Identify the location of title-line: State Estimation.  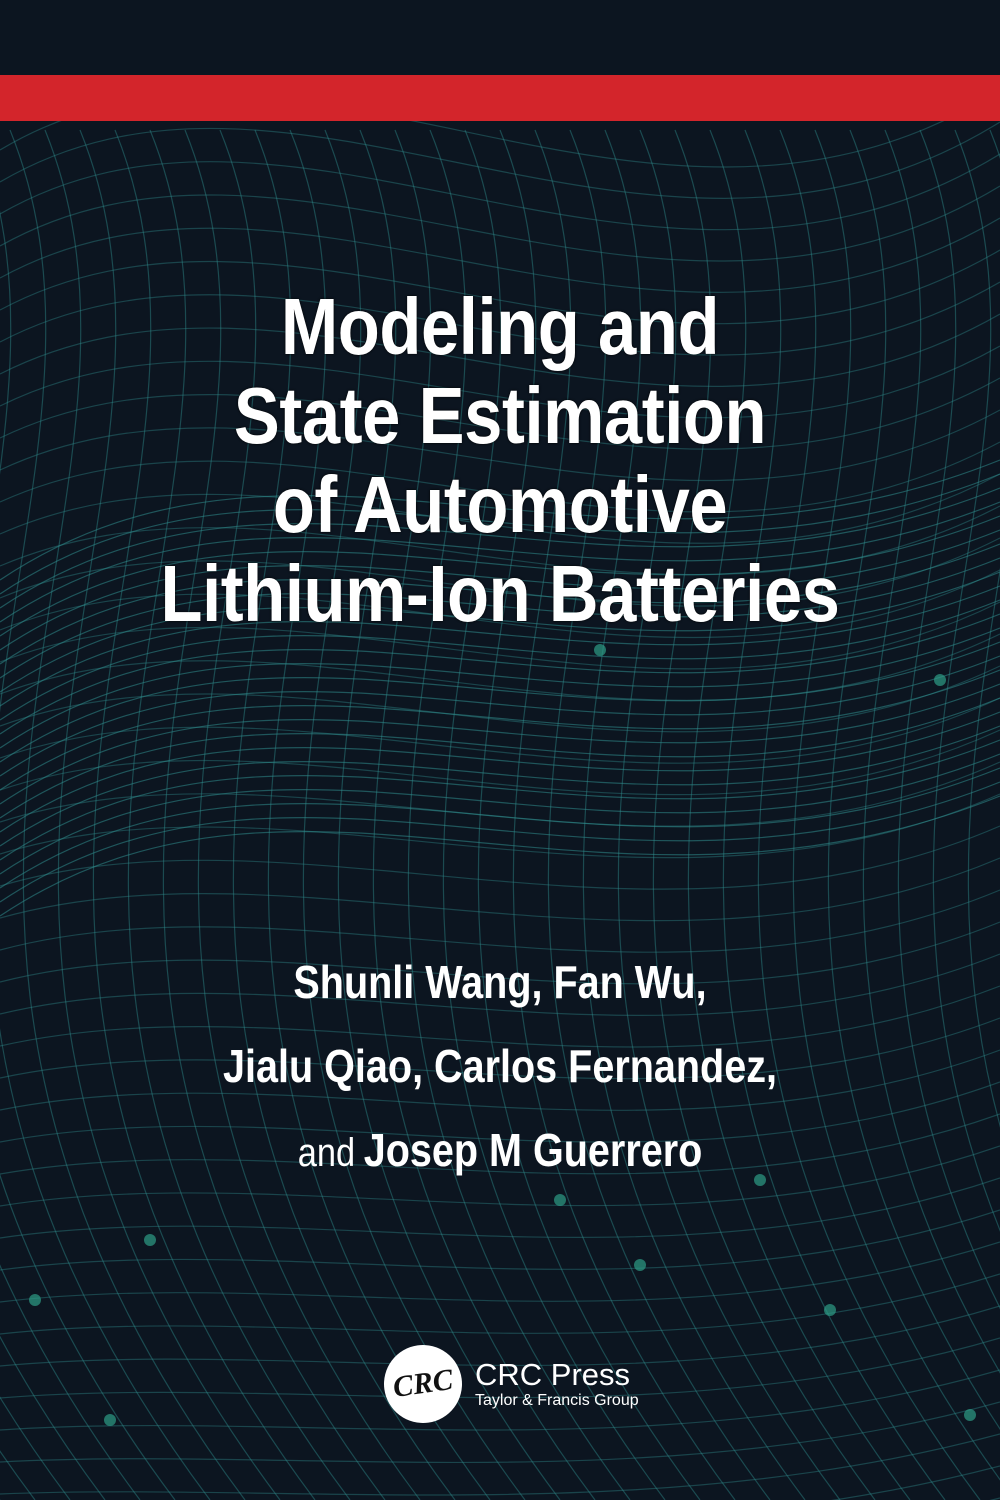
(500, 415).